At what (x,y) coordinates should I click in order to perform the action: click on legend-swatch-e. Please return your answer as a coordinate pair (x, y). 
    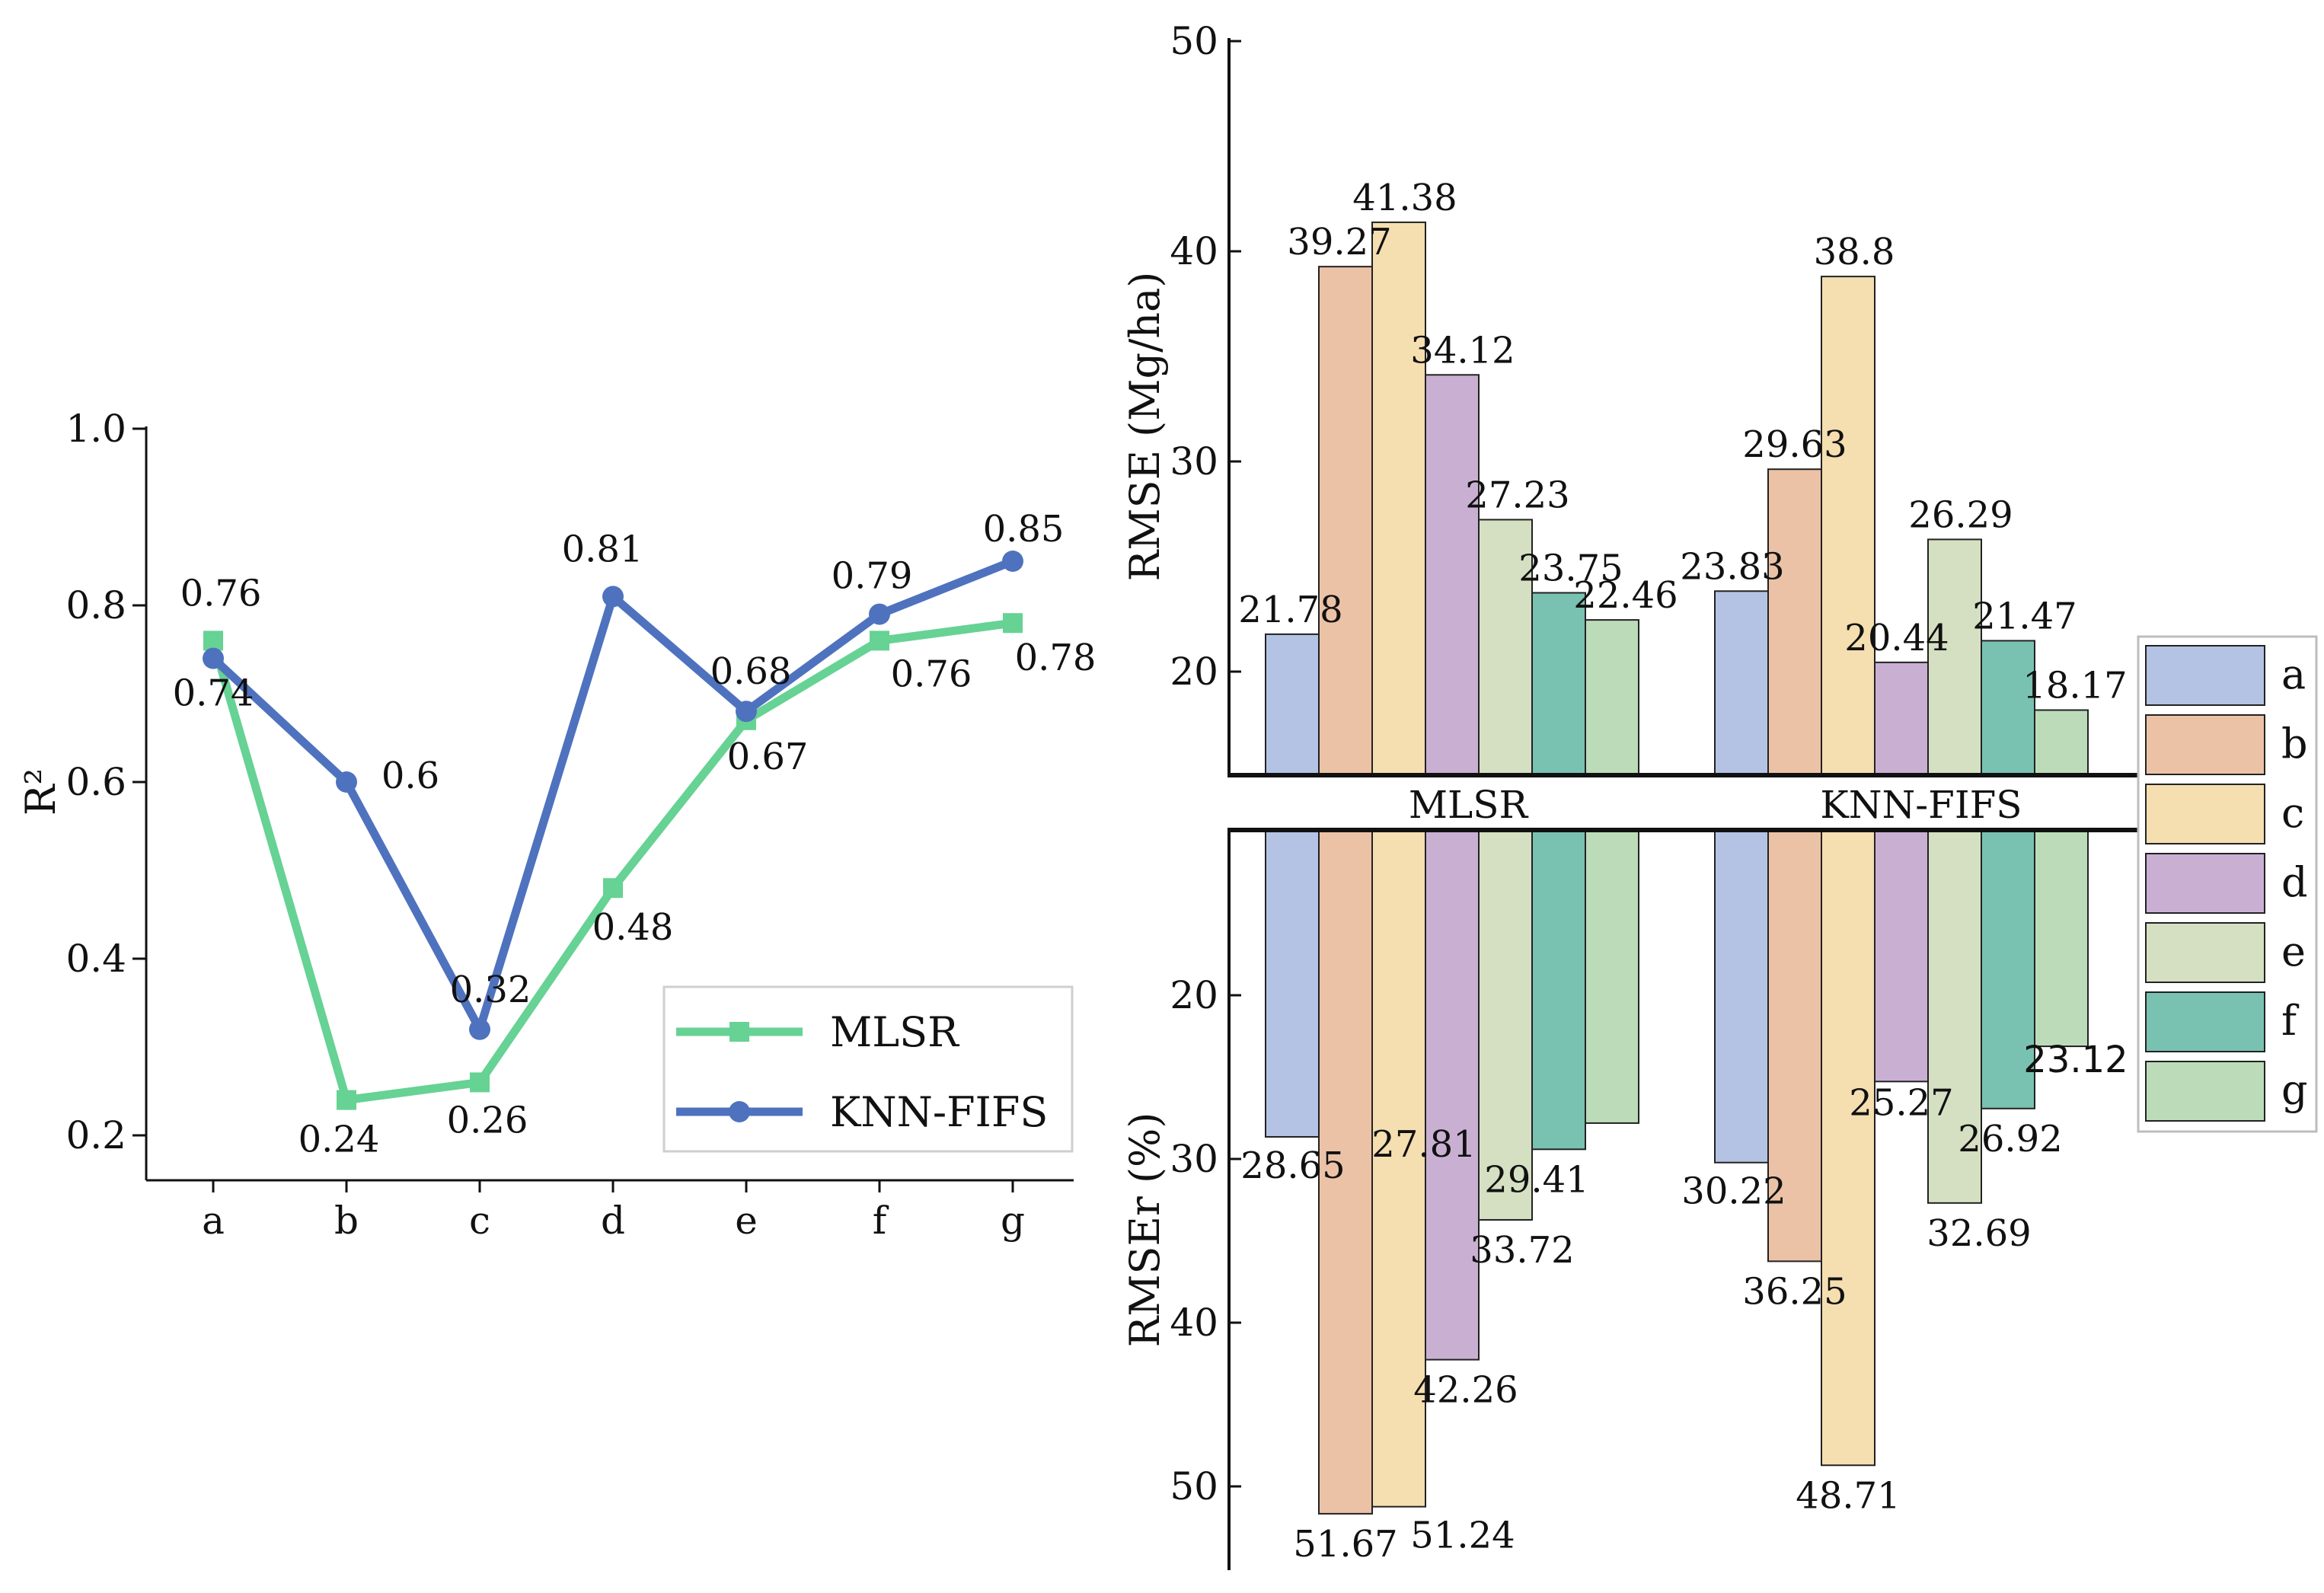
    Looking at the image, I should click on (2205, 952).